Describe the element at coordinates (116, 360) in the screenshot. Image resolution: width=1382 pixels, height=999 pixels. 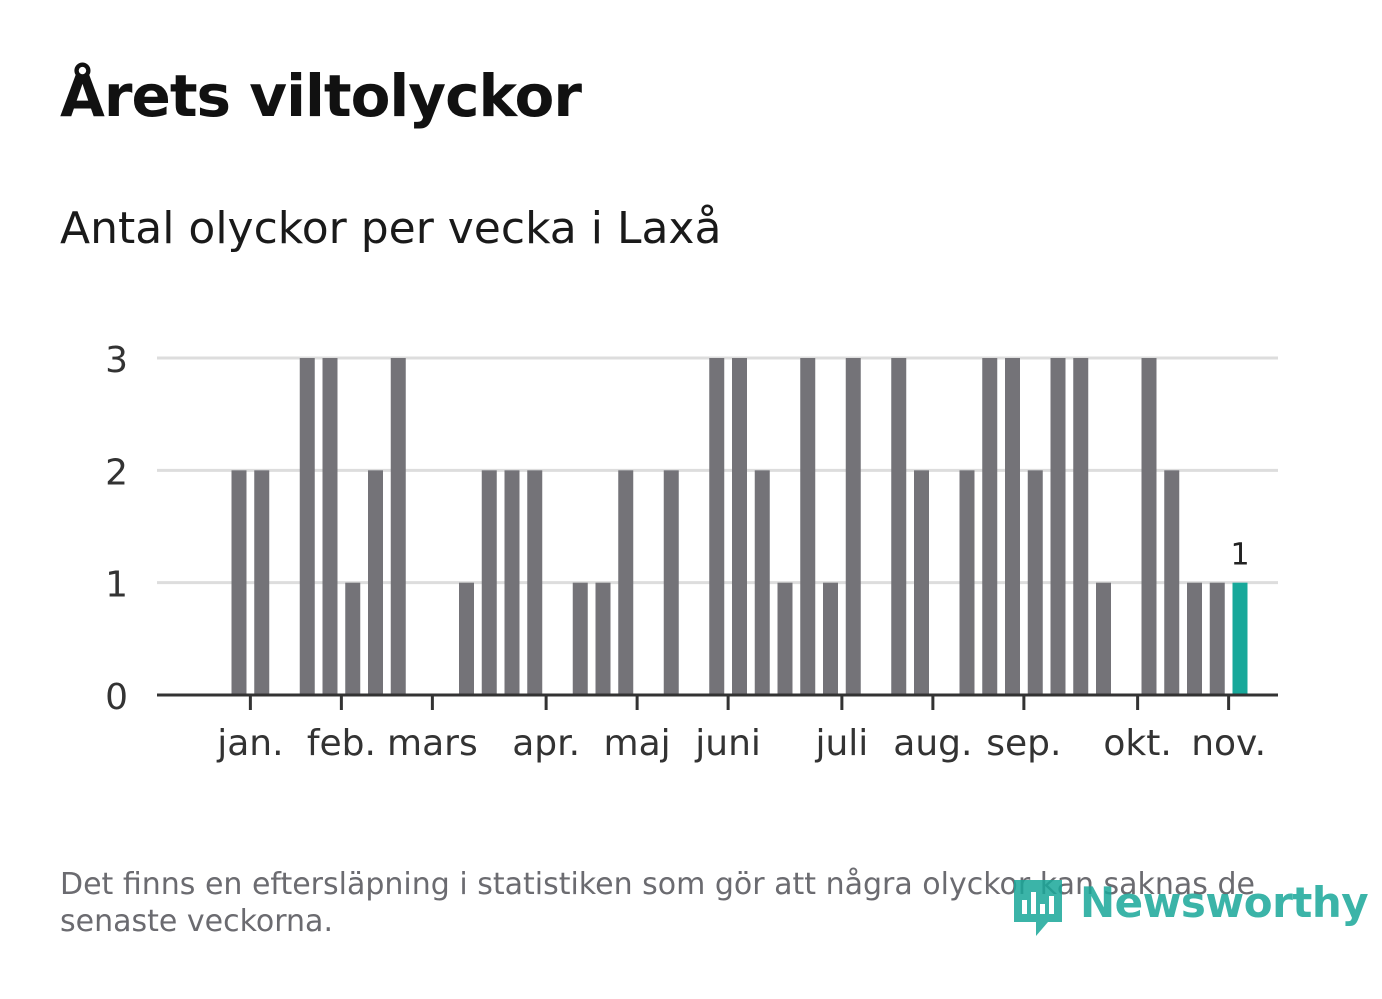
I see `y-tick-label: 3` at that location.